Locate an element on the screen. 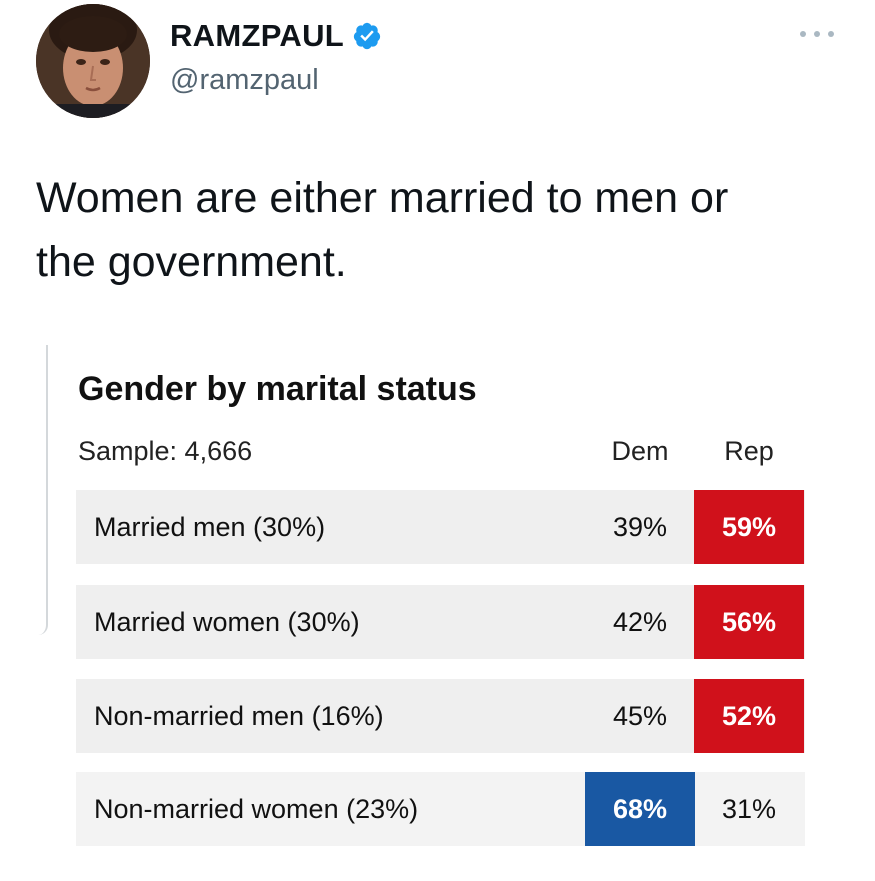 The height and width of the screenshot is (881, 875). more-options-icon is located at coordinates (817, 34).